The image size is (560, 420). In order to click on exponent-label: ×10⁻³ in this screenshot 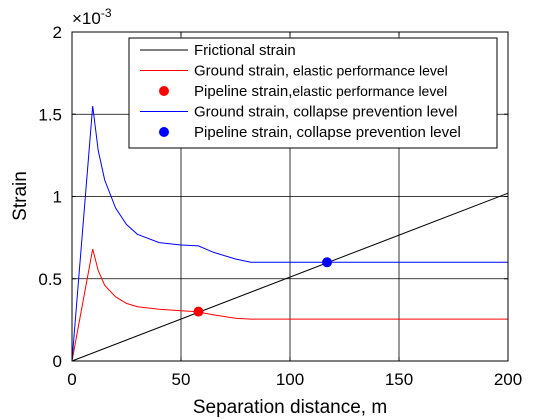, I will do `click(92, 17)`.